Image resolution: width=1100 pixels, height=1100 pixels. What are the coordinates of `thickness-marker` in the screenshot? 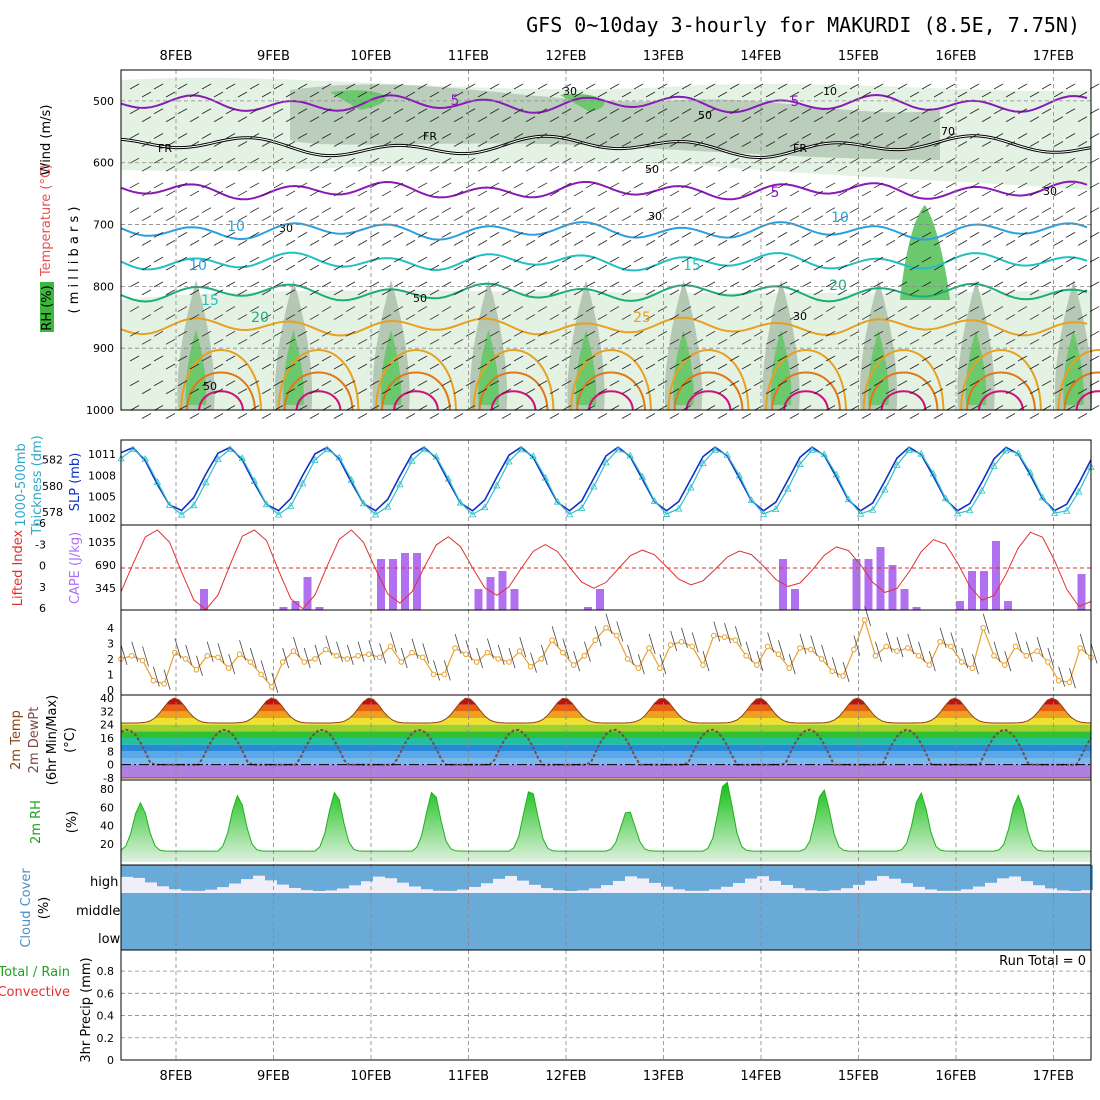 It's located at (848, 499).